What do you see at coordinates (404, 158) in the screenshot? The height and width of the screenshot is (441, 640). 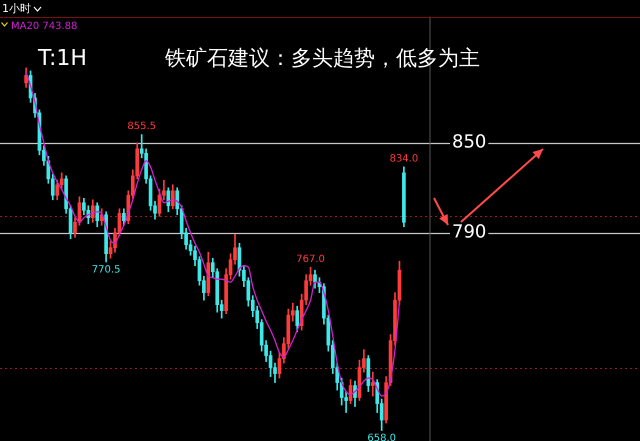 I see `text: 834.0` at bounding box center [404, 158].